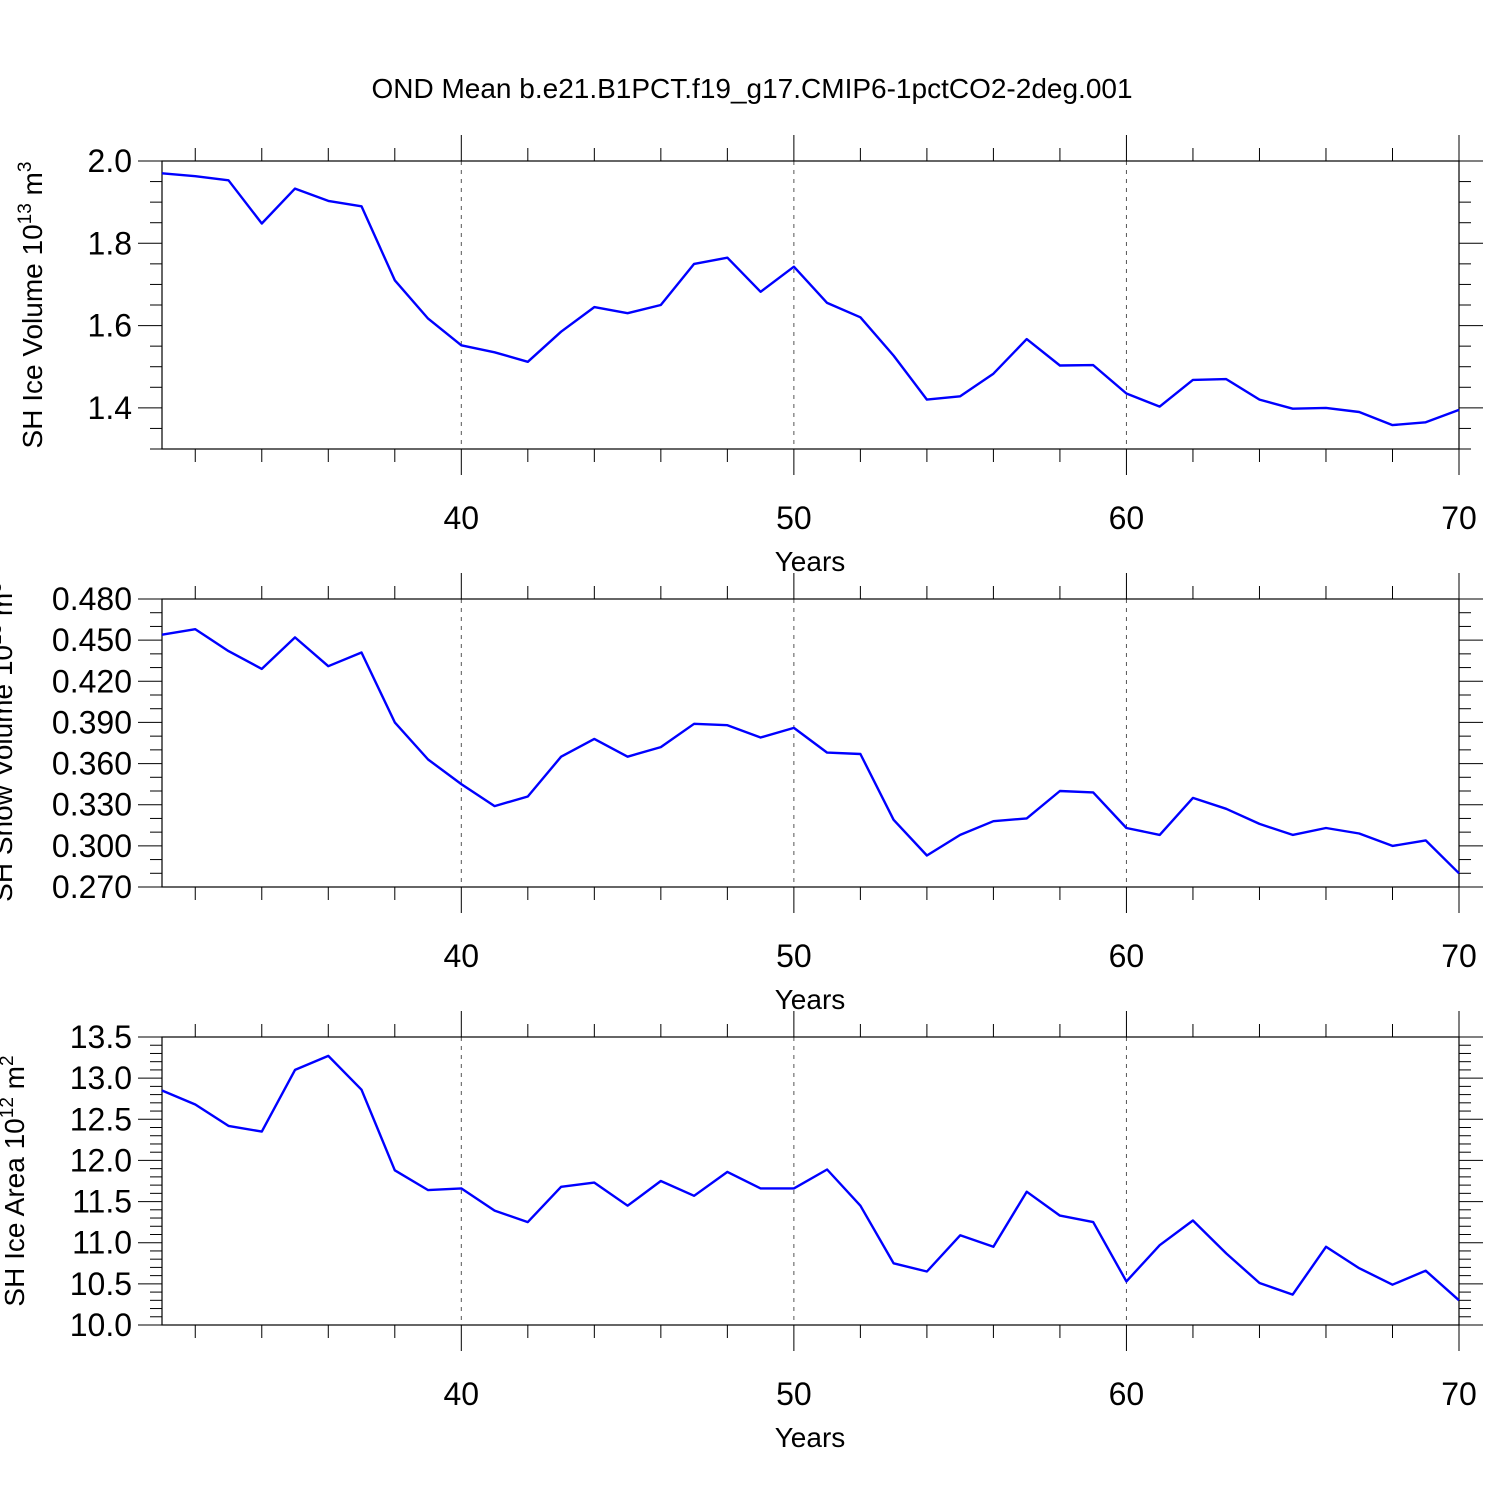 This screenshot has width=1500, height=1500. Describe the element at coordinates (110, 326) in the screenshot. I see `y-tick-label-1: 1.6` at that location.